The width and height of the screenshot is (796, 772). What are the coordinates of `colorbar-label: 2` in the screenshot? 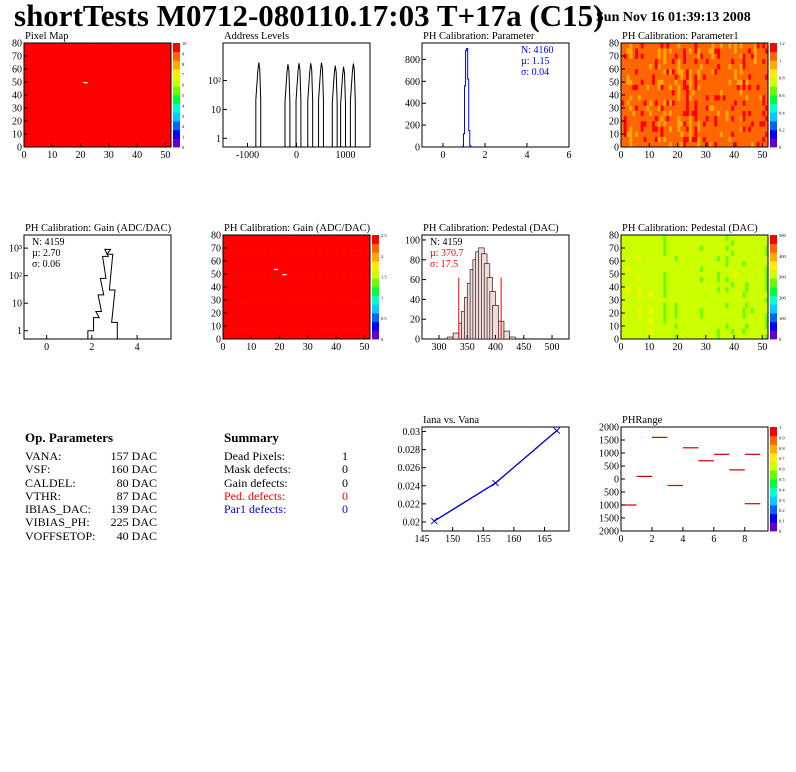 It's located at (382, 256).